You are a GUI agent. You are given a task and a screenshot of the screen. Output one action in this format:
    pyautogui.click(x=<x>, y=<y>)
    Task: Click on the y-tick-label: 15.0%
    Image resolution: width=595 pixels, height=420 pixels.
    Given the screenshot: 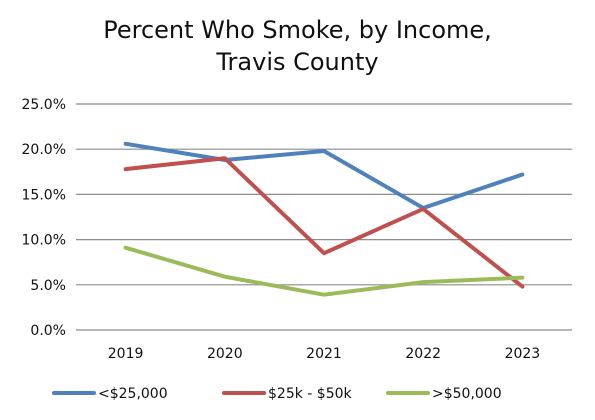 What is the action you would take?
    pyautogui.click(x=44, y=195)
    